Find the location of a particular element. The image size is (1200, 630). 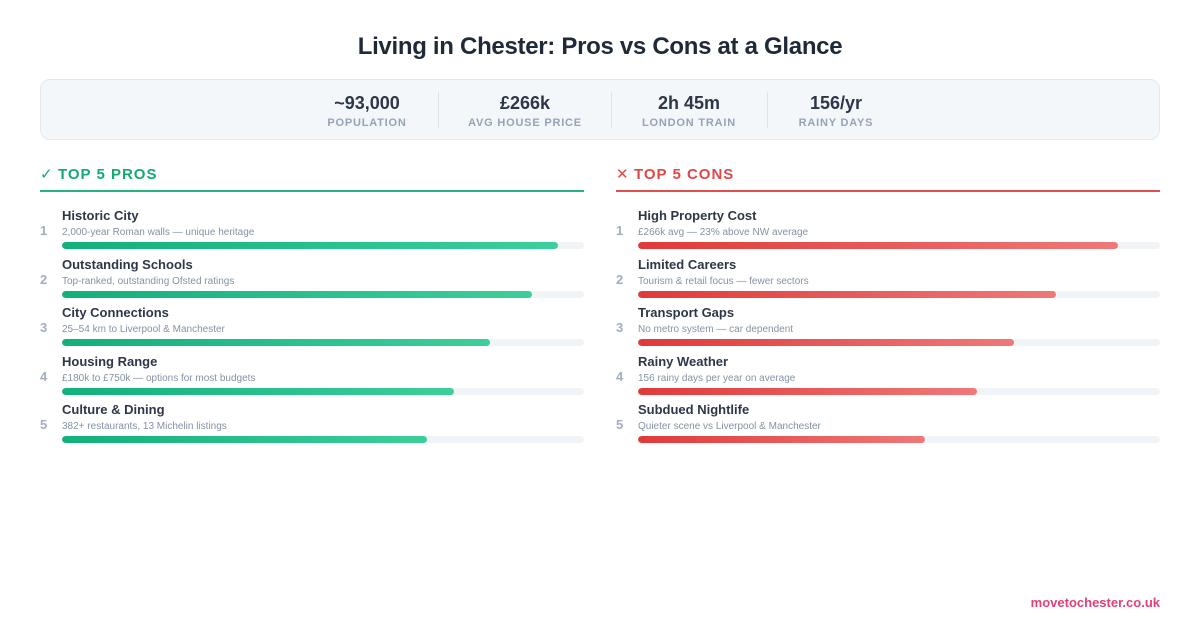

item-description: £266k avg — 23% above NW average is located at coordinates (723, 232).